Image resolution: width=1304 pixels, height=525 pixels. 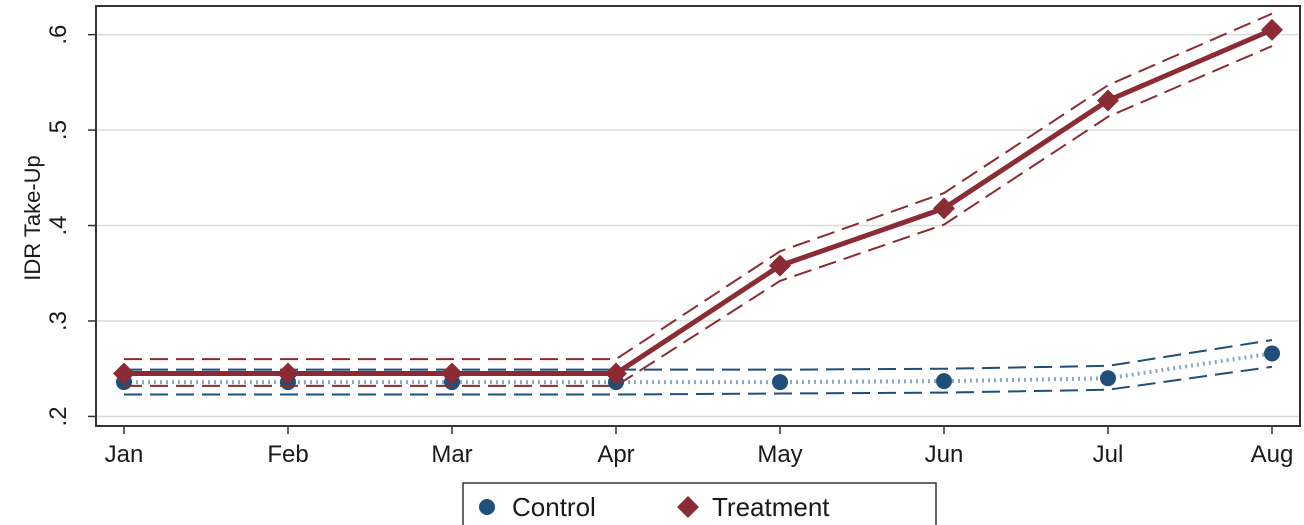 I want to click on x-tick-label: May, so click(x=779, y=454).